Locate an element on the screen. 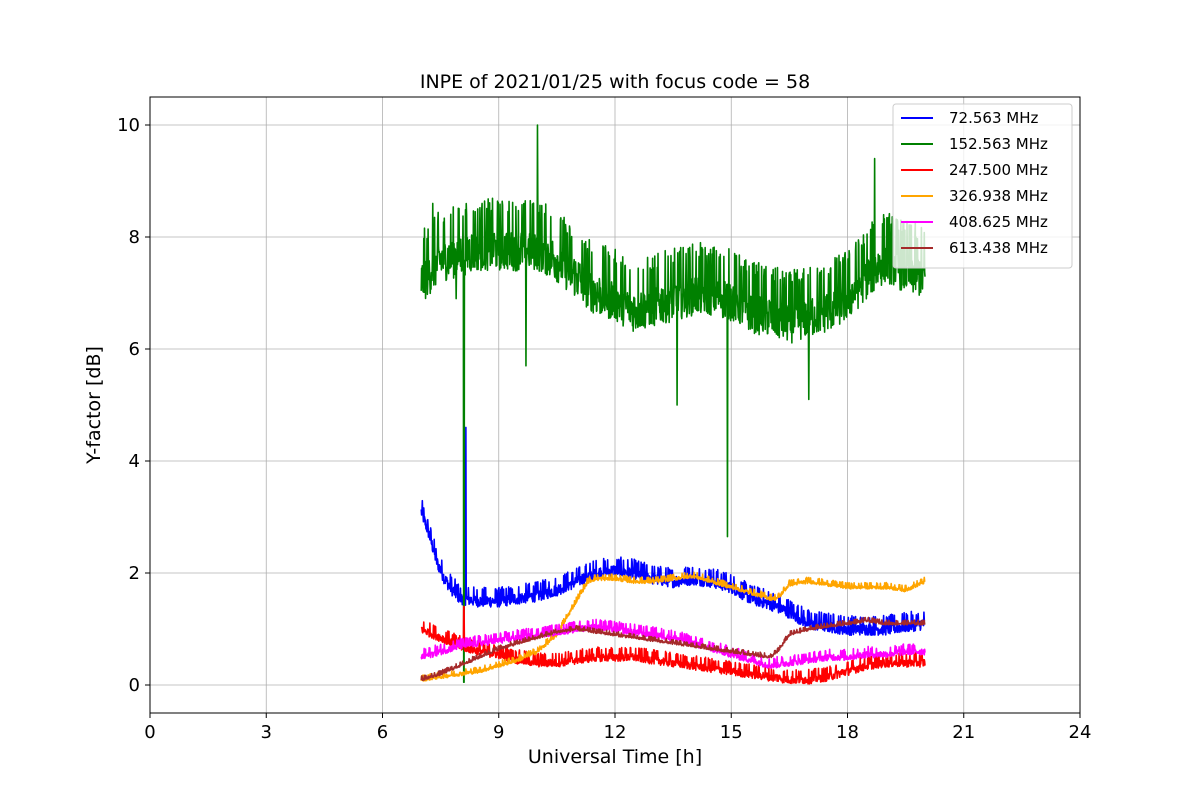 The width and height of the screenshot is (1200, 800). y-tick-label: 10 is located at coordinates (128, 125).